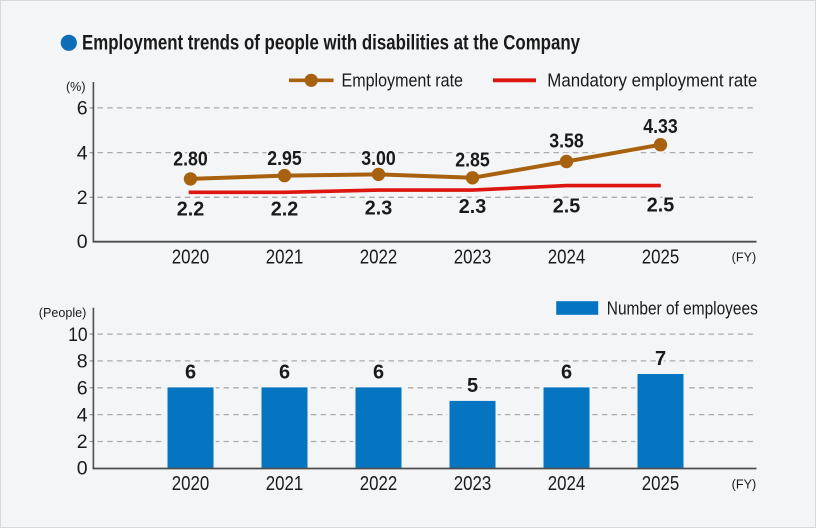 The image size is (816, 532). I want to click on svg-text: Number of employees, so click(682, 308).